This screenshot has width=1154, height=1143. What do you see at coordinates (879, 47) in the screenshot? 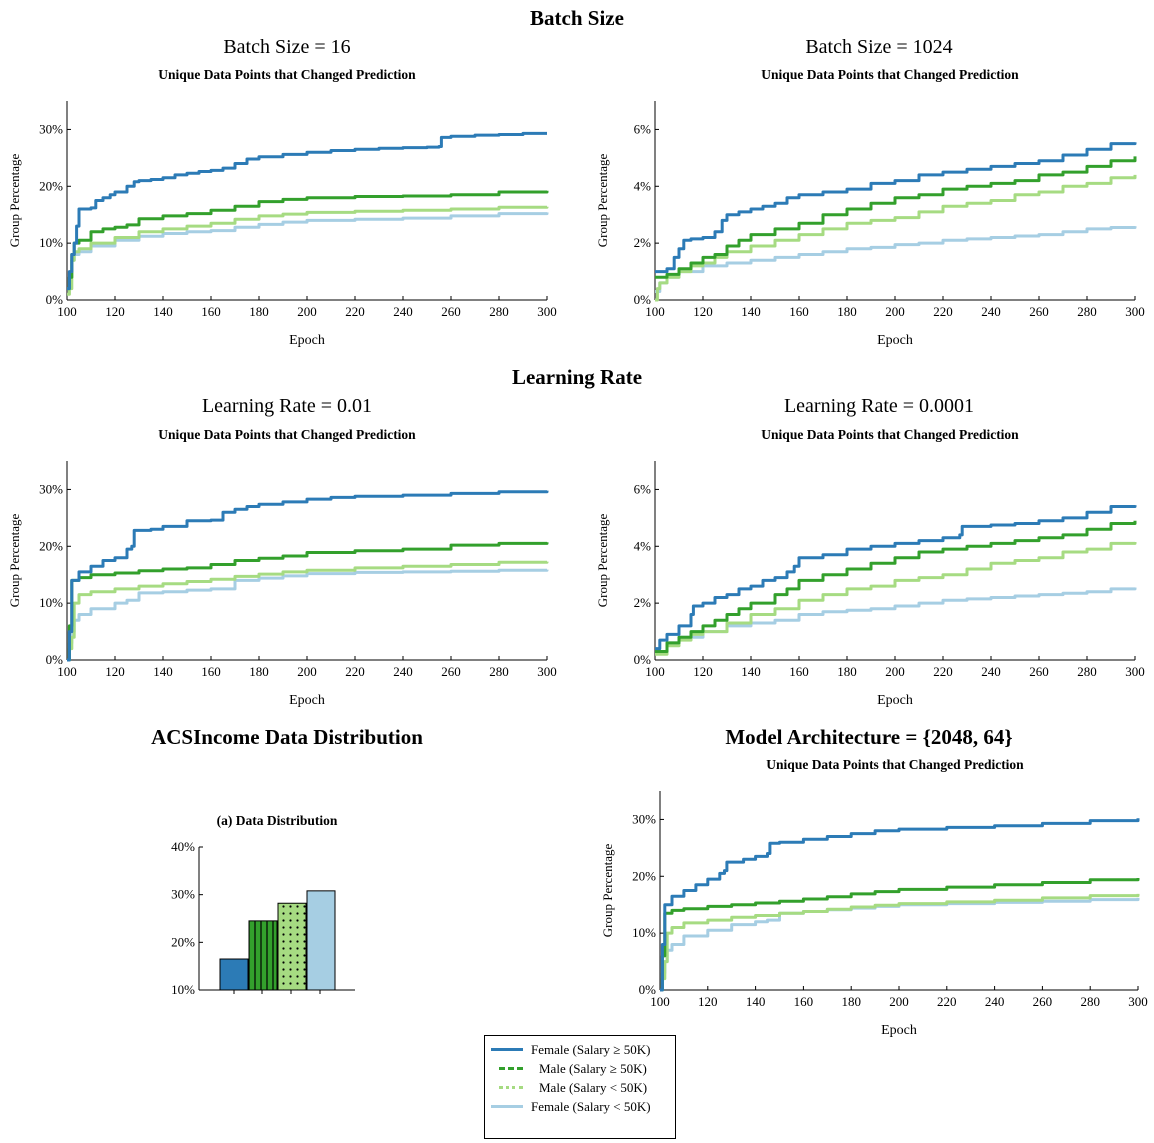
I see `subtitle-batch-1024: Batch Size = 1024` at bounding box center [879, 47].